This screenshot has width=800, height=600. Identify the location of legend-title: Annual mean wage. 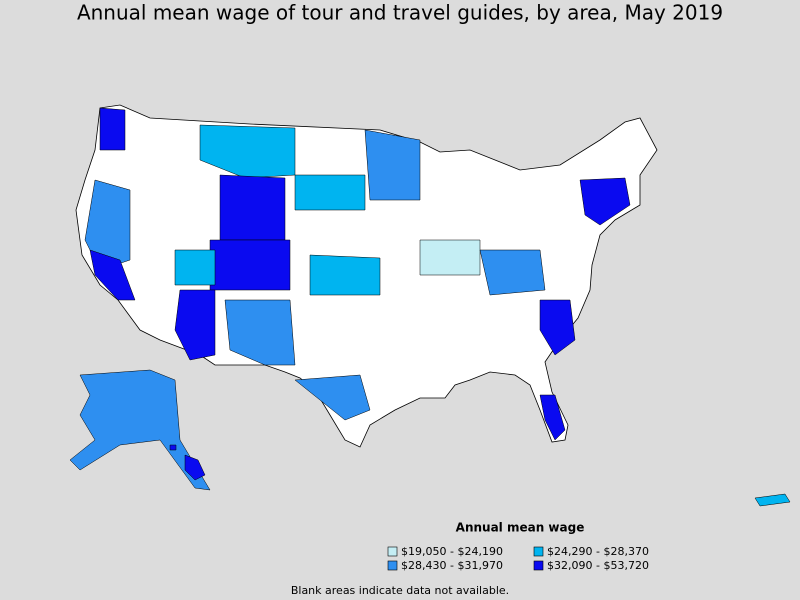
(520, 528).